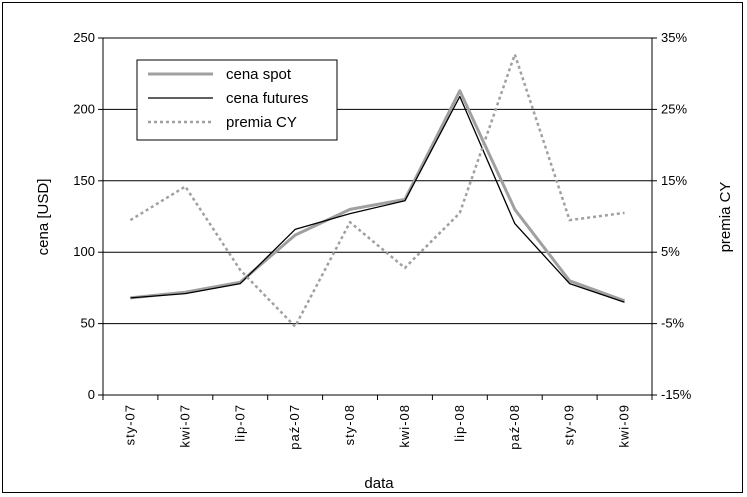 The width and height of the screenshot is (747, 497). What do you see at coordinates (670, 251) in the screenshot?
I see `y2-tick-label: 5%` at bounding box center [670, 251].